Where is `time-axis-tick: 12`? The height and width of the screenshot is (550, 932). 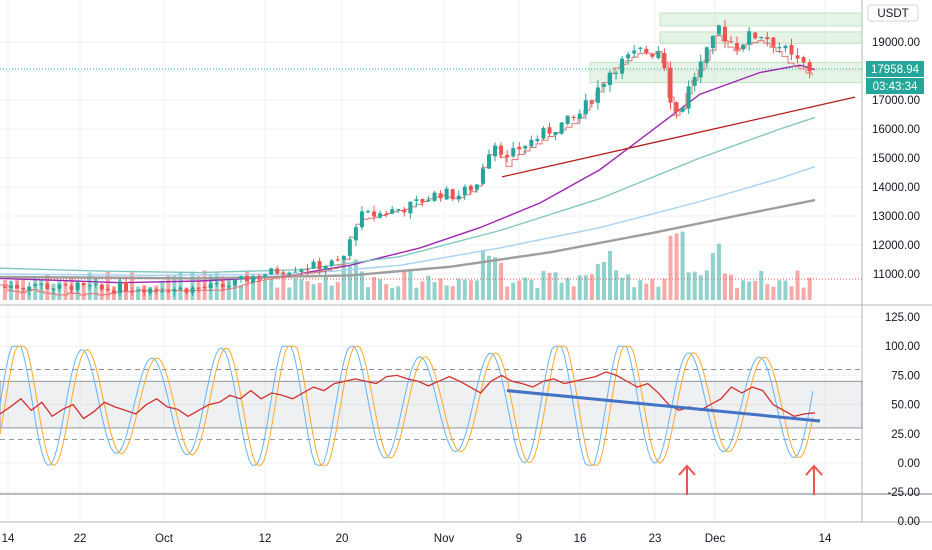 time-axis-tick: 12 is located at coordinates (265, 539).